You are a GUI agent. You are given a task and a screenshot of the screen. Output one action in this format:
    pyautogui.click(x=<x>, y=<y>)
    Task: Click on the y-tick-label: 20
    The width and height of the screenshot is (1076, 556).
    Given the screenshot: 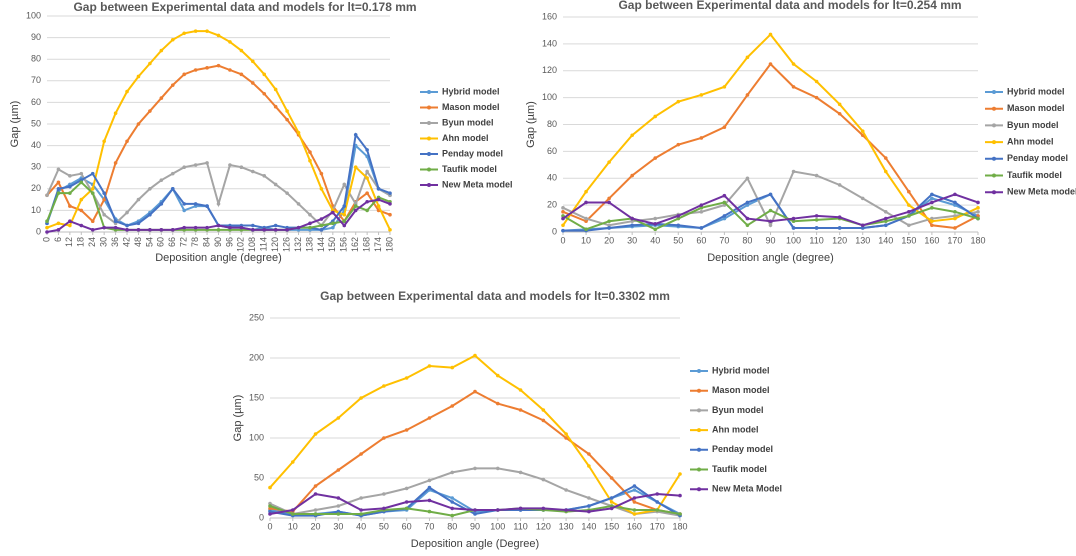 What is the action you would take?
    pyautogui.click(x=36, y=188)
    